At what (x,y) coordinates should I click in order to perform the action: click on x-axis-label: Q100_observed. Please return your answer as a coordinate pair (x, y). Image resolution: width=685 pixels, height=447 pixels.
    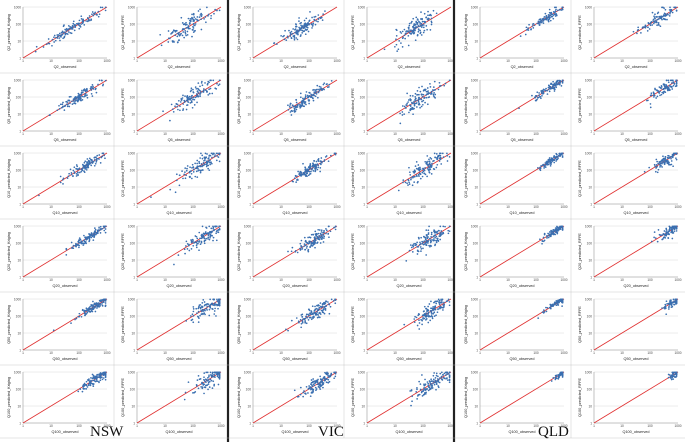
    Looking at the image, I should click on (178, 432).